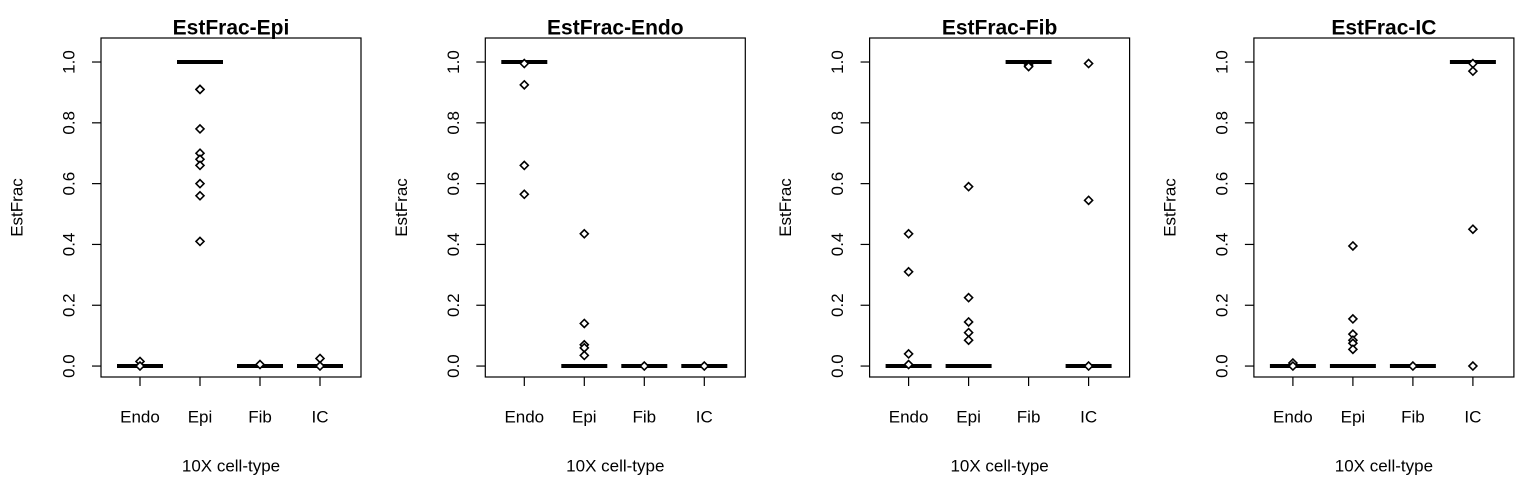 The width and height of the screenshot is (1536, 480). Describe the element at coordinates (1383, 28) in the screenshot. I see `chart-title: EstFrac-IC` at that location.